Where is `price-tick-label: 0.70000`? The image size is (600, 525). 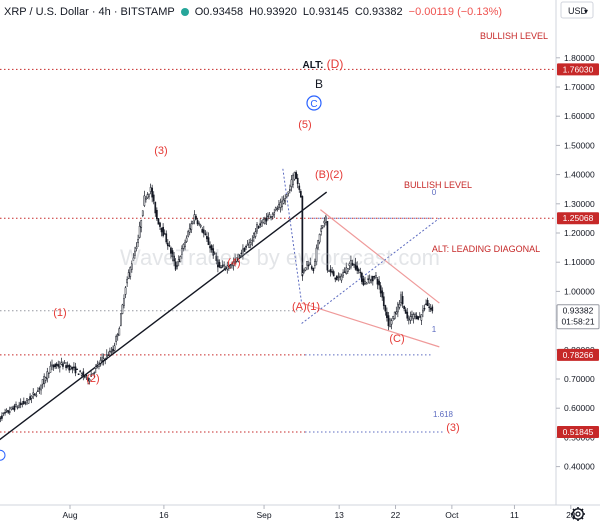
price-tick-label: 0.70000 is located at coordinates (579, 379).